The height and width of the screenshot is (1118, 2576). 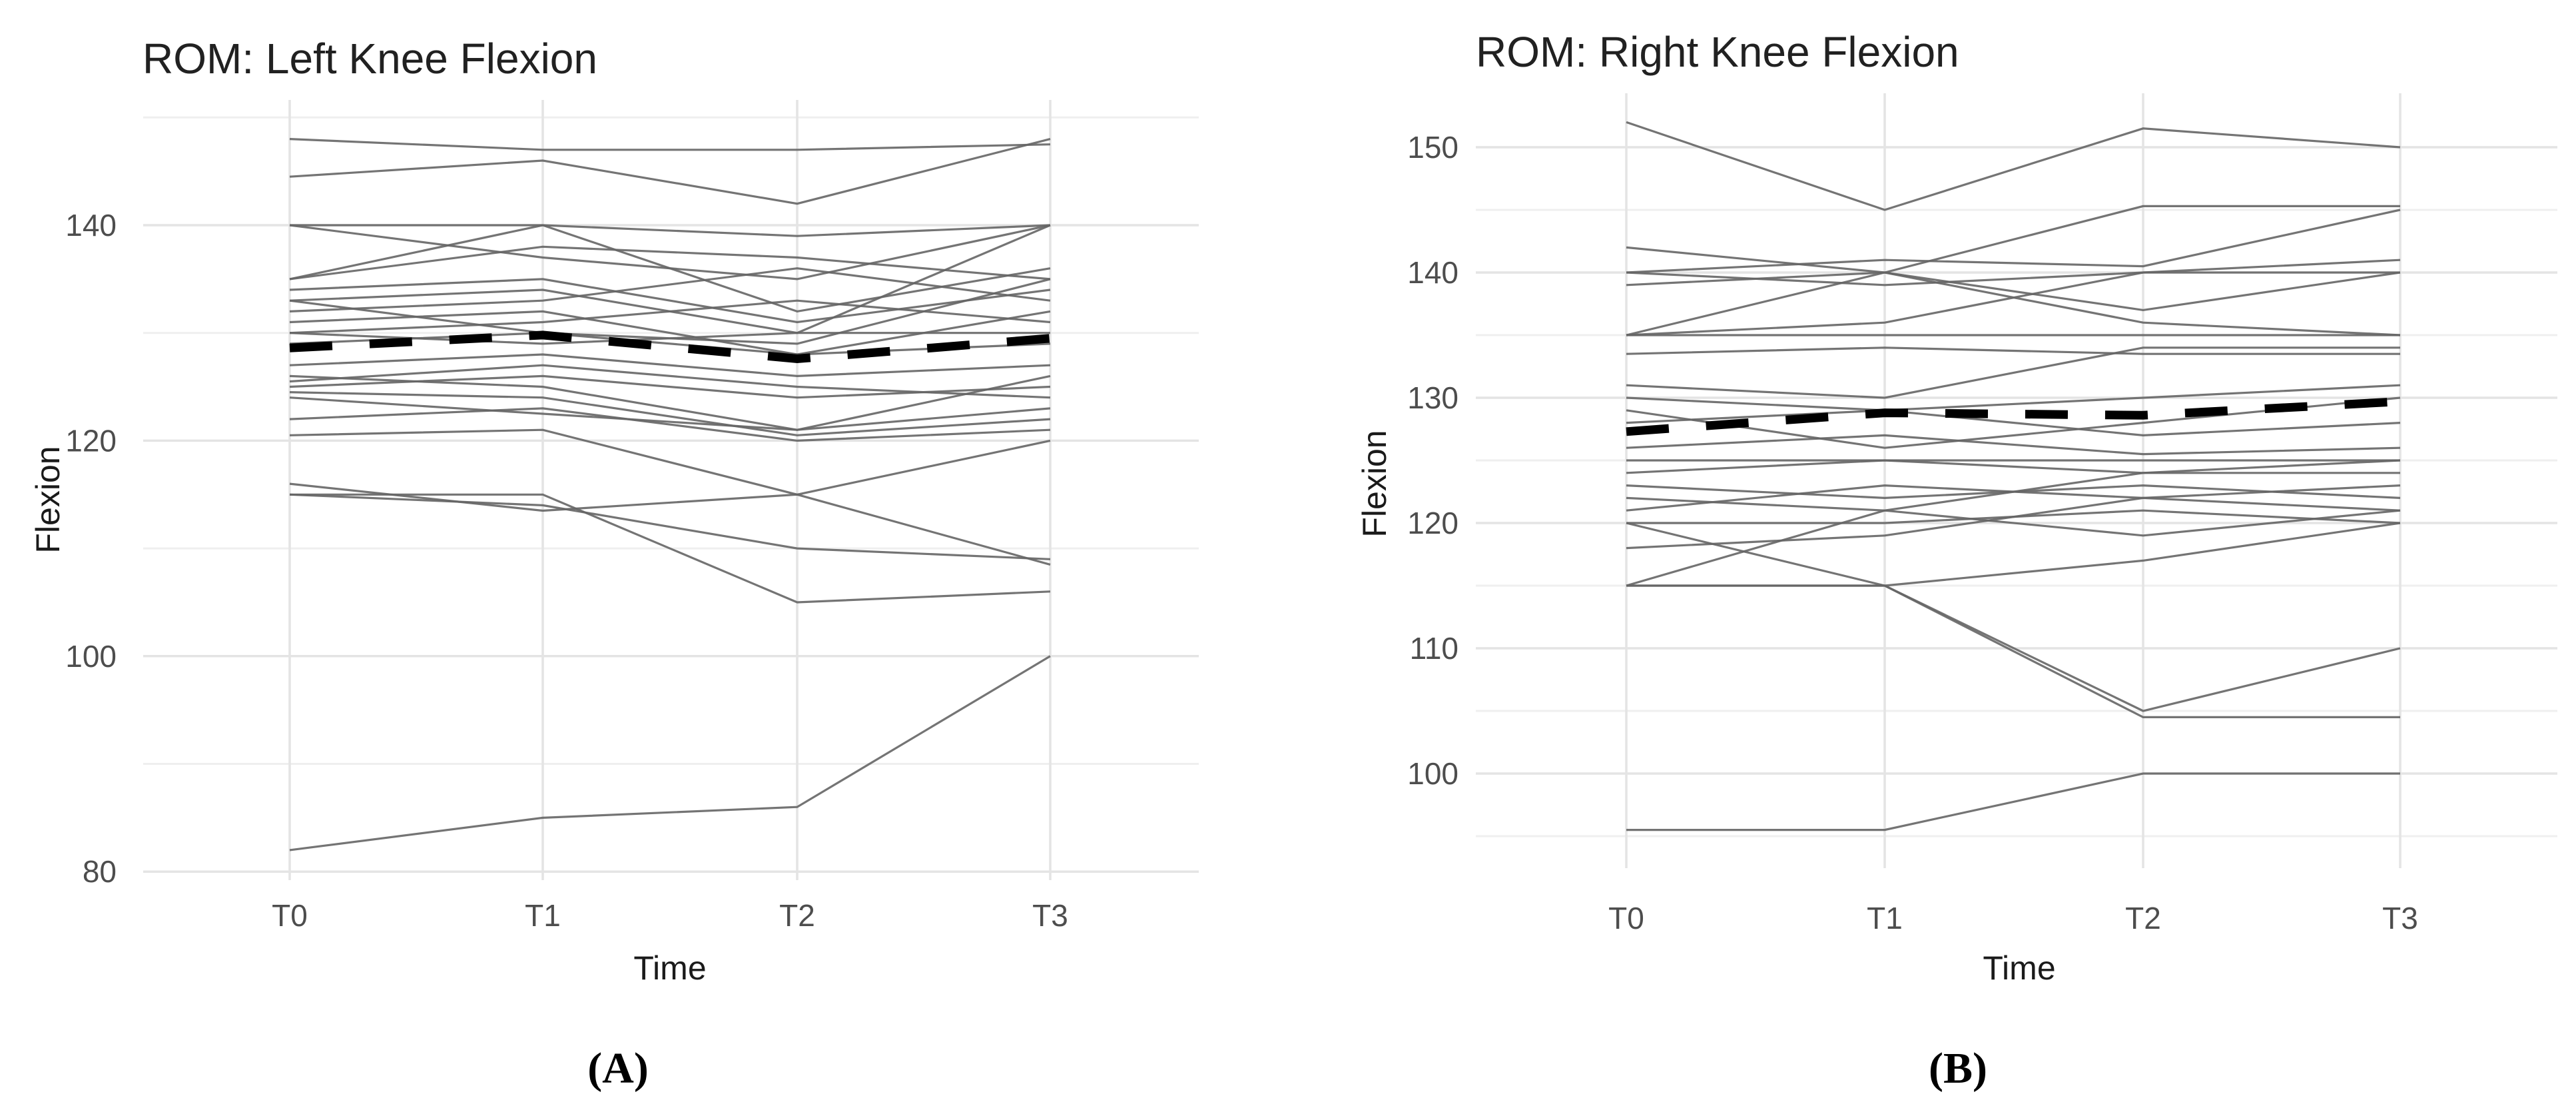 I want to click on mean-line, so click(x=2013, y=416).